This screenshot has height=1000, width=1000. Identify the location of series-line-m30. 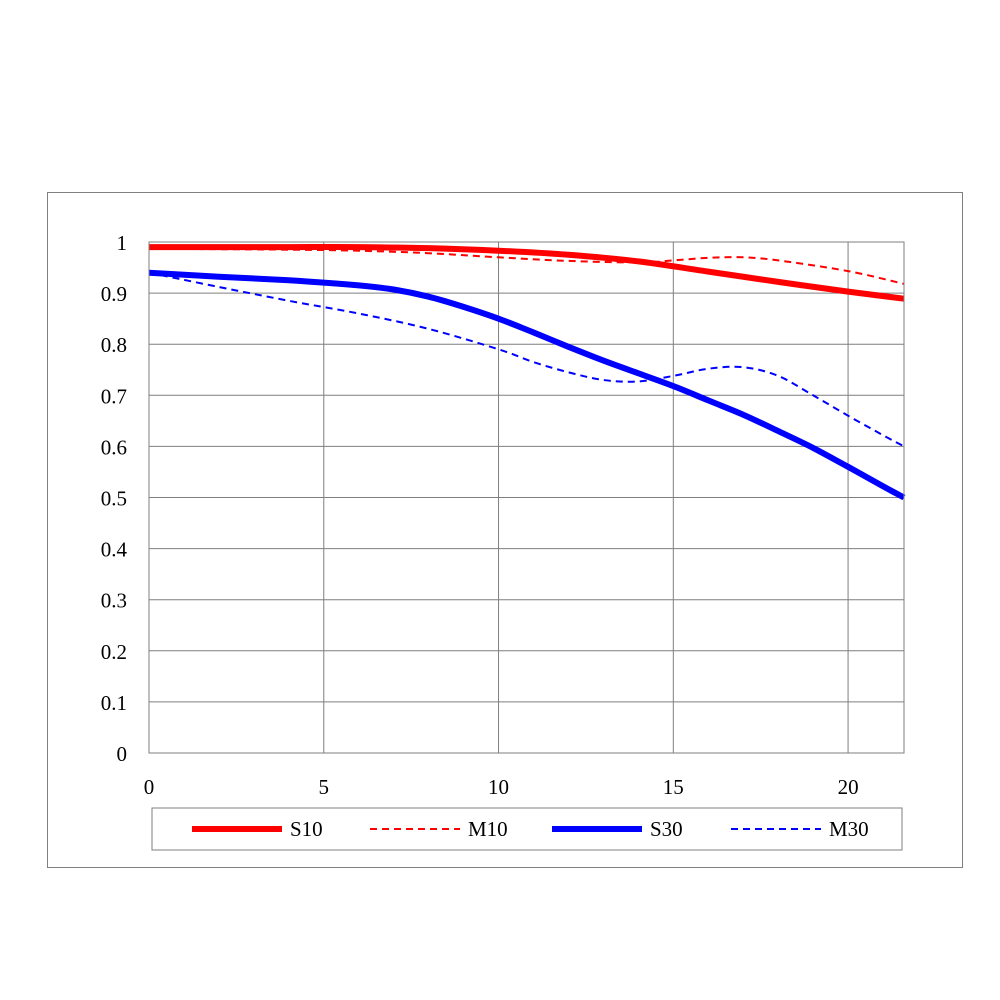
(526, 359).